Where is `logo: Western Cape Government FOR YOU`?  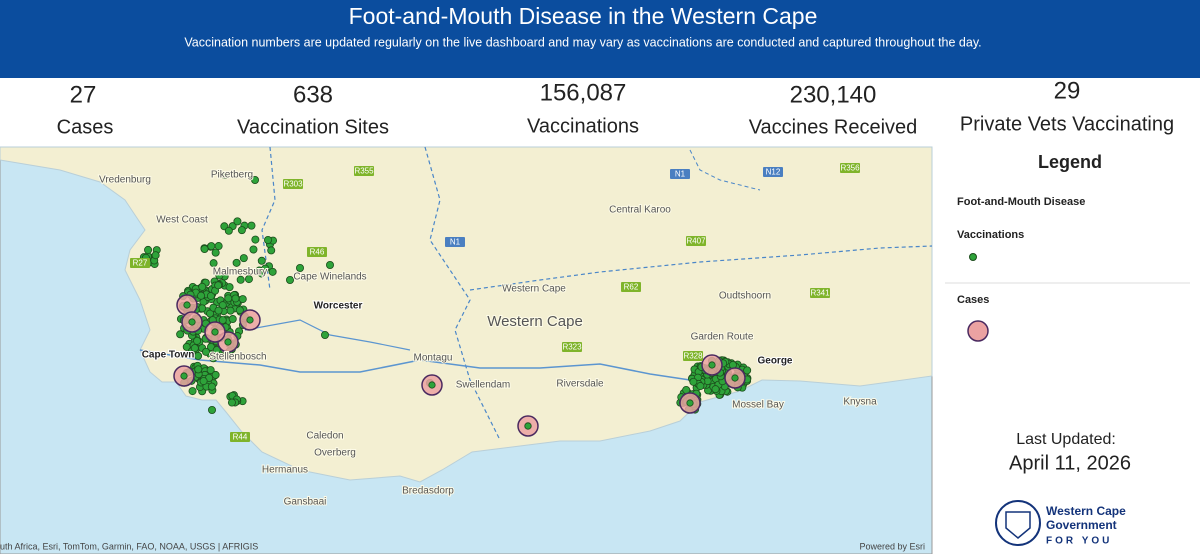
logo: Western Cape Government FOR YOU is located at coordinates (1060, 523).